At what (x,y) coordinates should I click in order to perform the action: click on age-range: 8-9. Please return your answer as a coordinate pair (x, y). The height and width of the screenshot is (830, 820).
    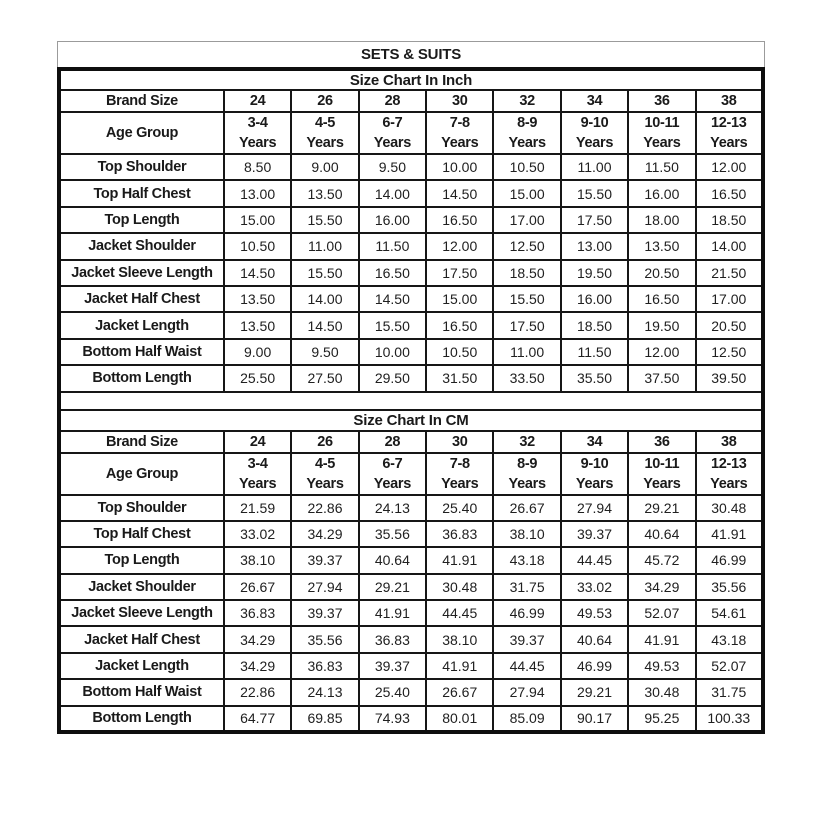
    Looking at the image, I should click on (527, 123).